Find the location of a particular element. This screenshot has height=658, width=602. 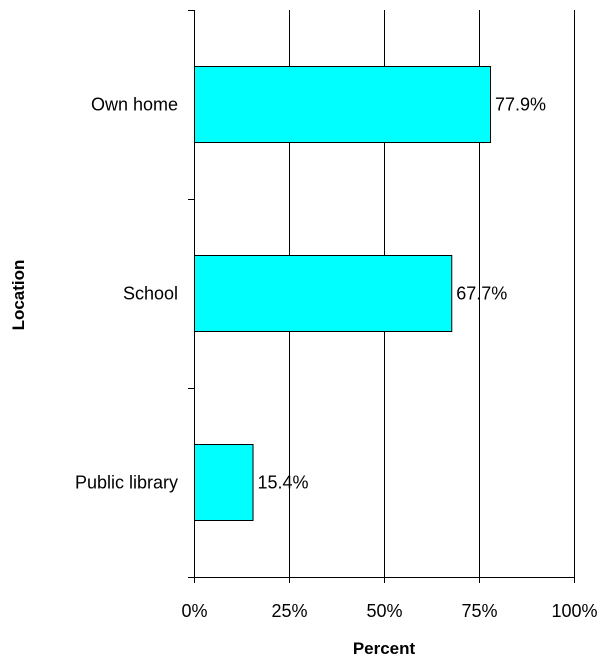

category-label: Own home is located at coordinates (134, 105).